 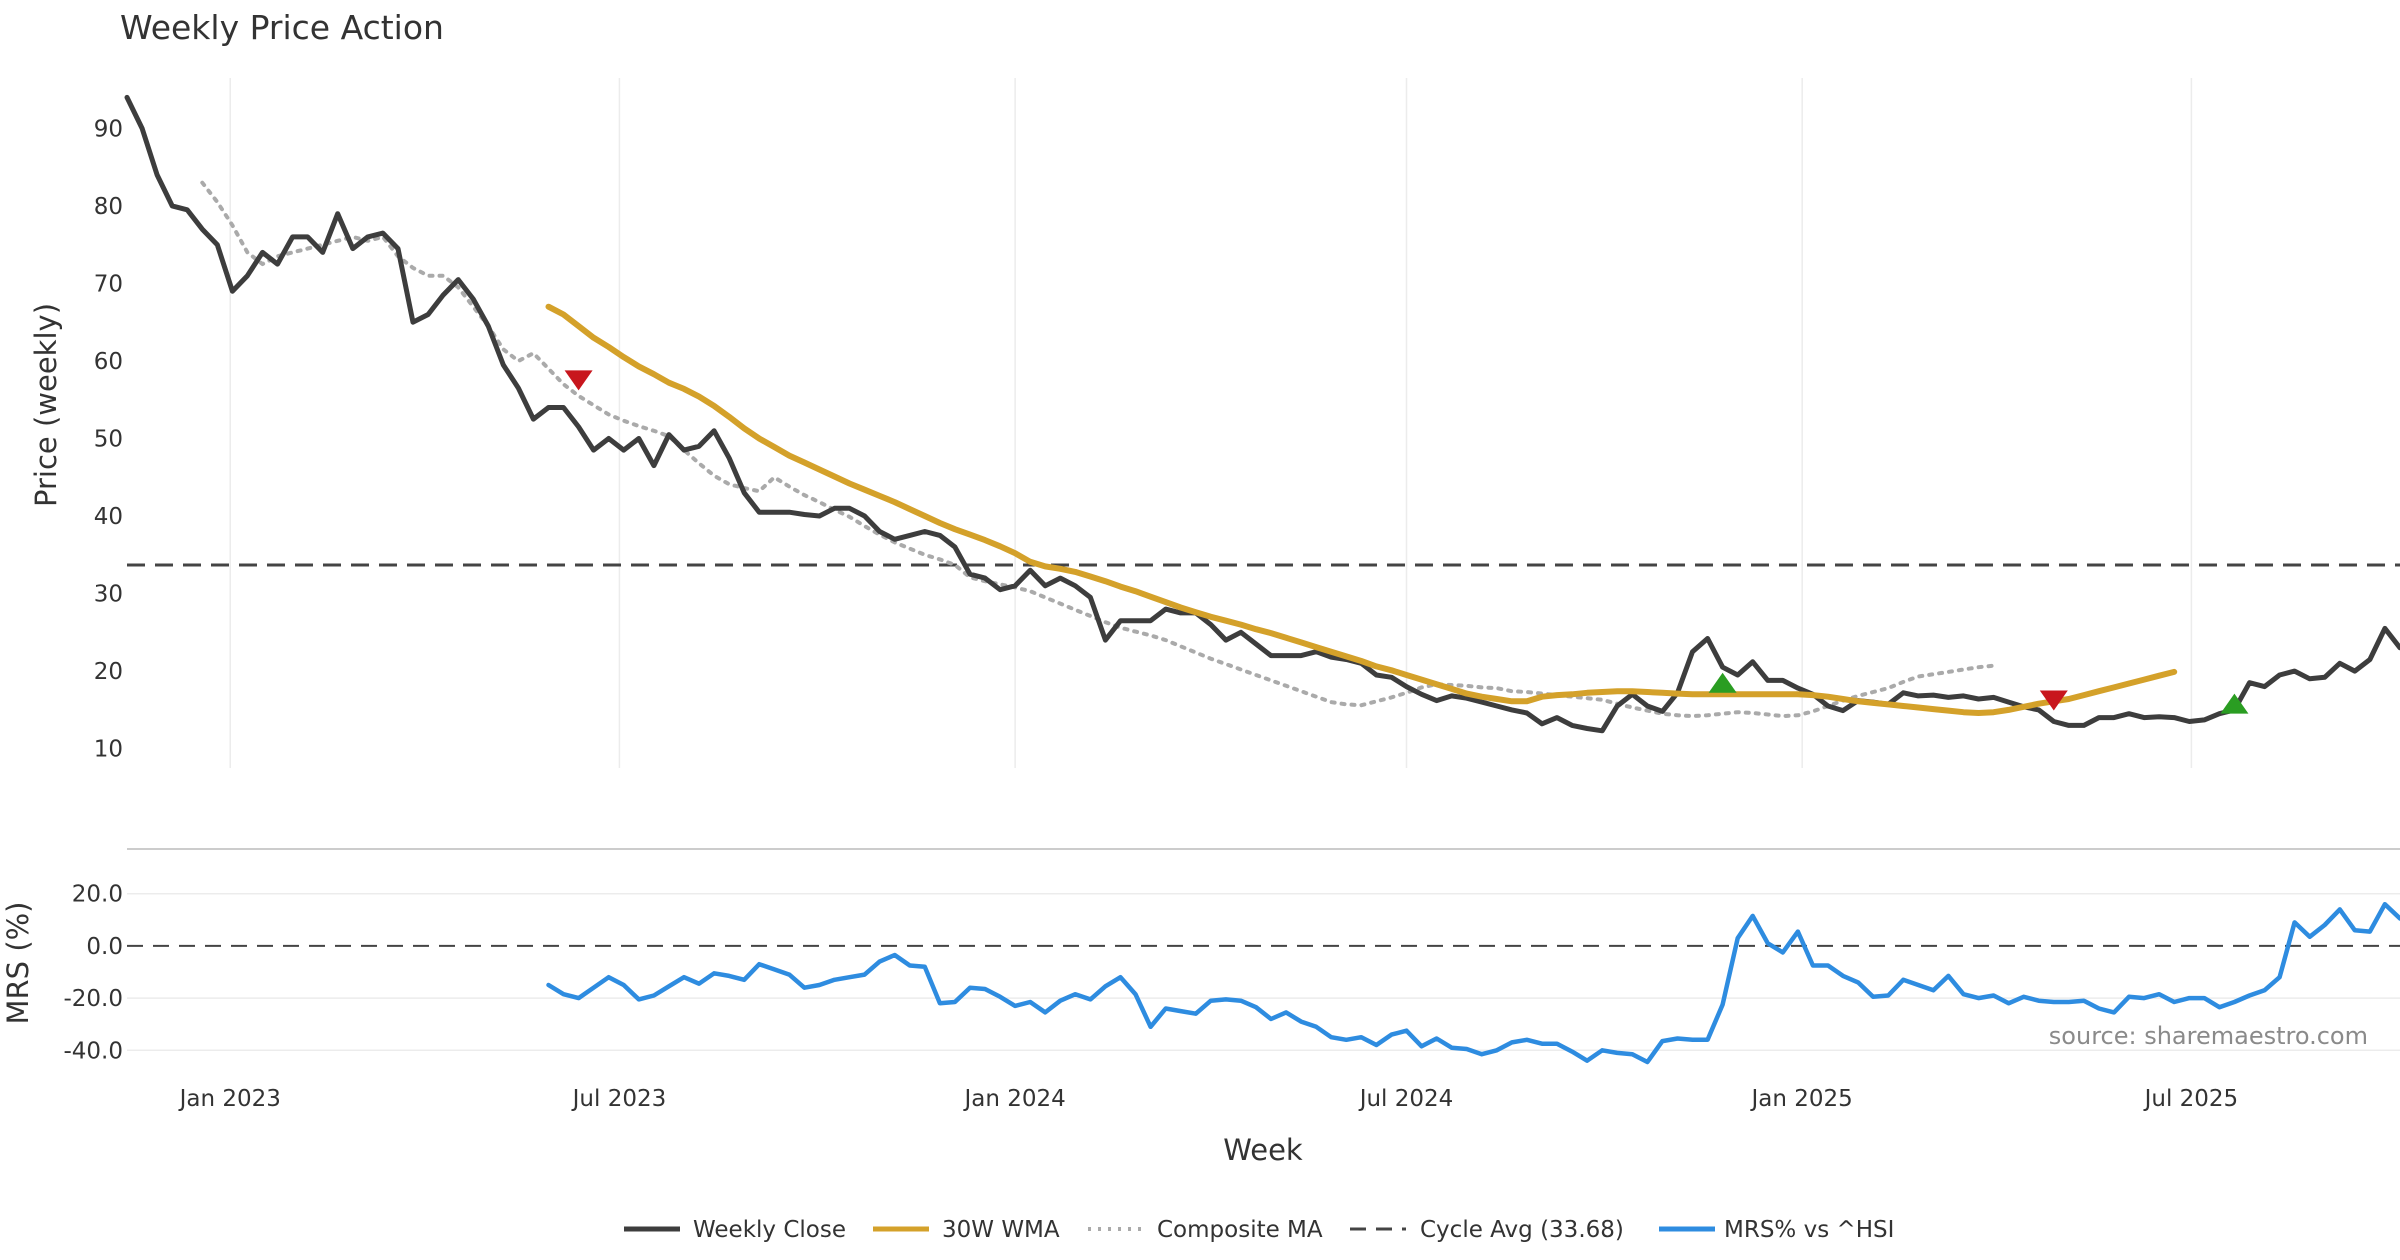 I want to click on price-y-tick-label: 70, so click(x=108, y=284).